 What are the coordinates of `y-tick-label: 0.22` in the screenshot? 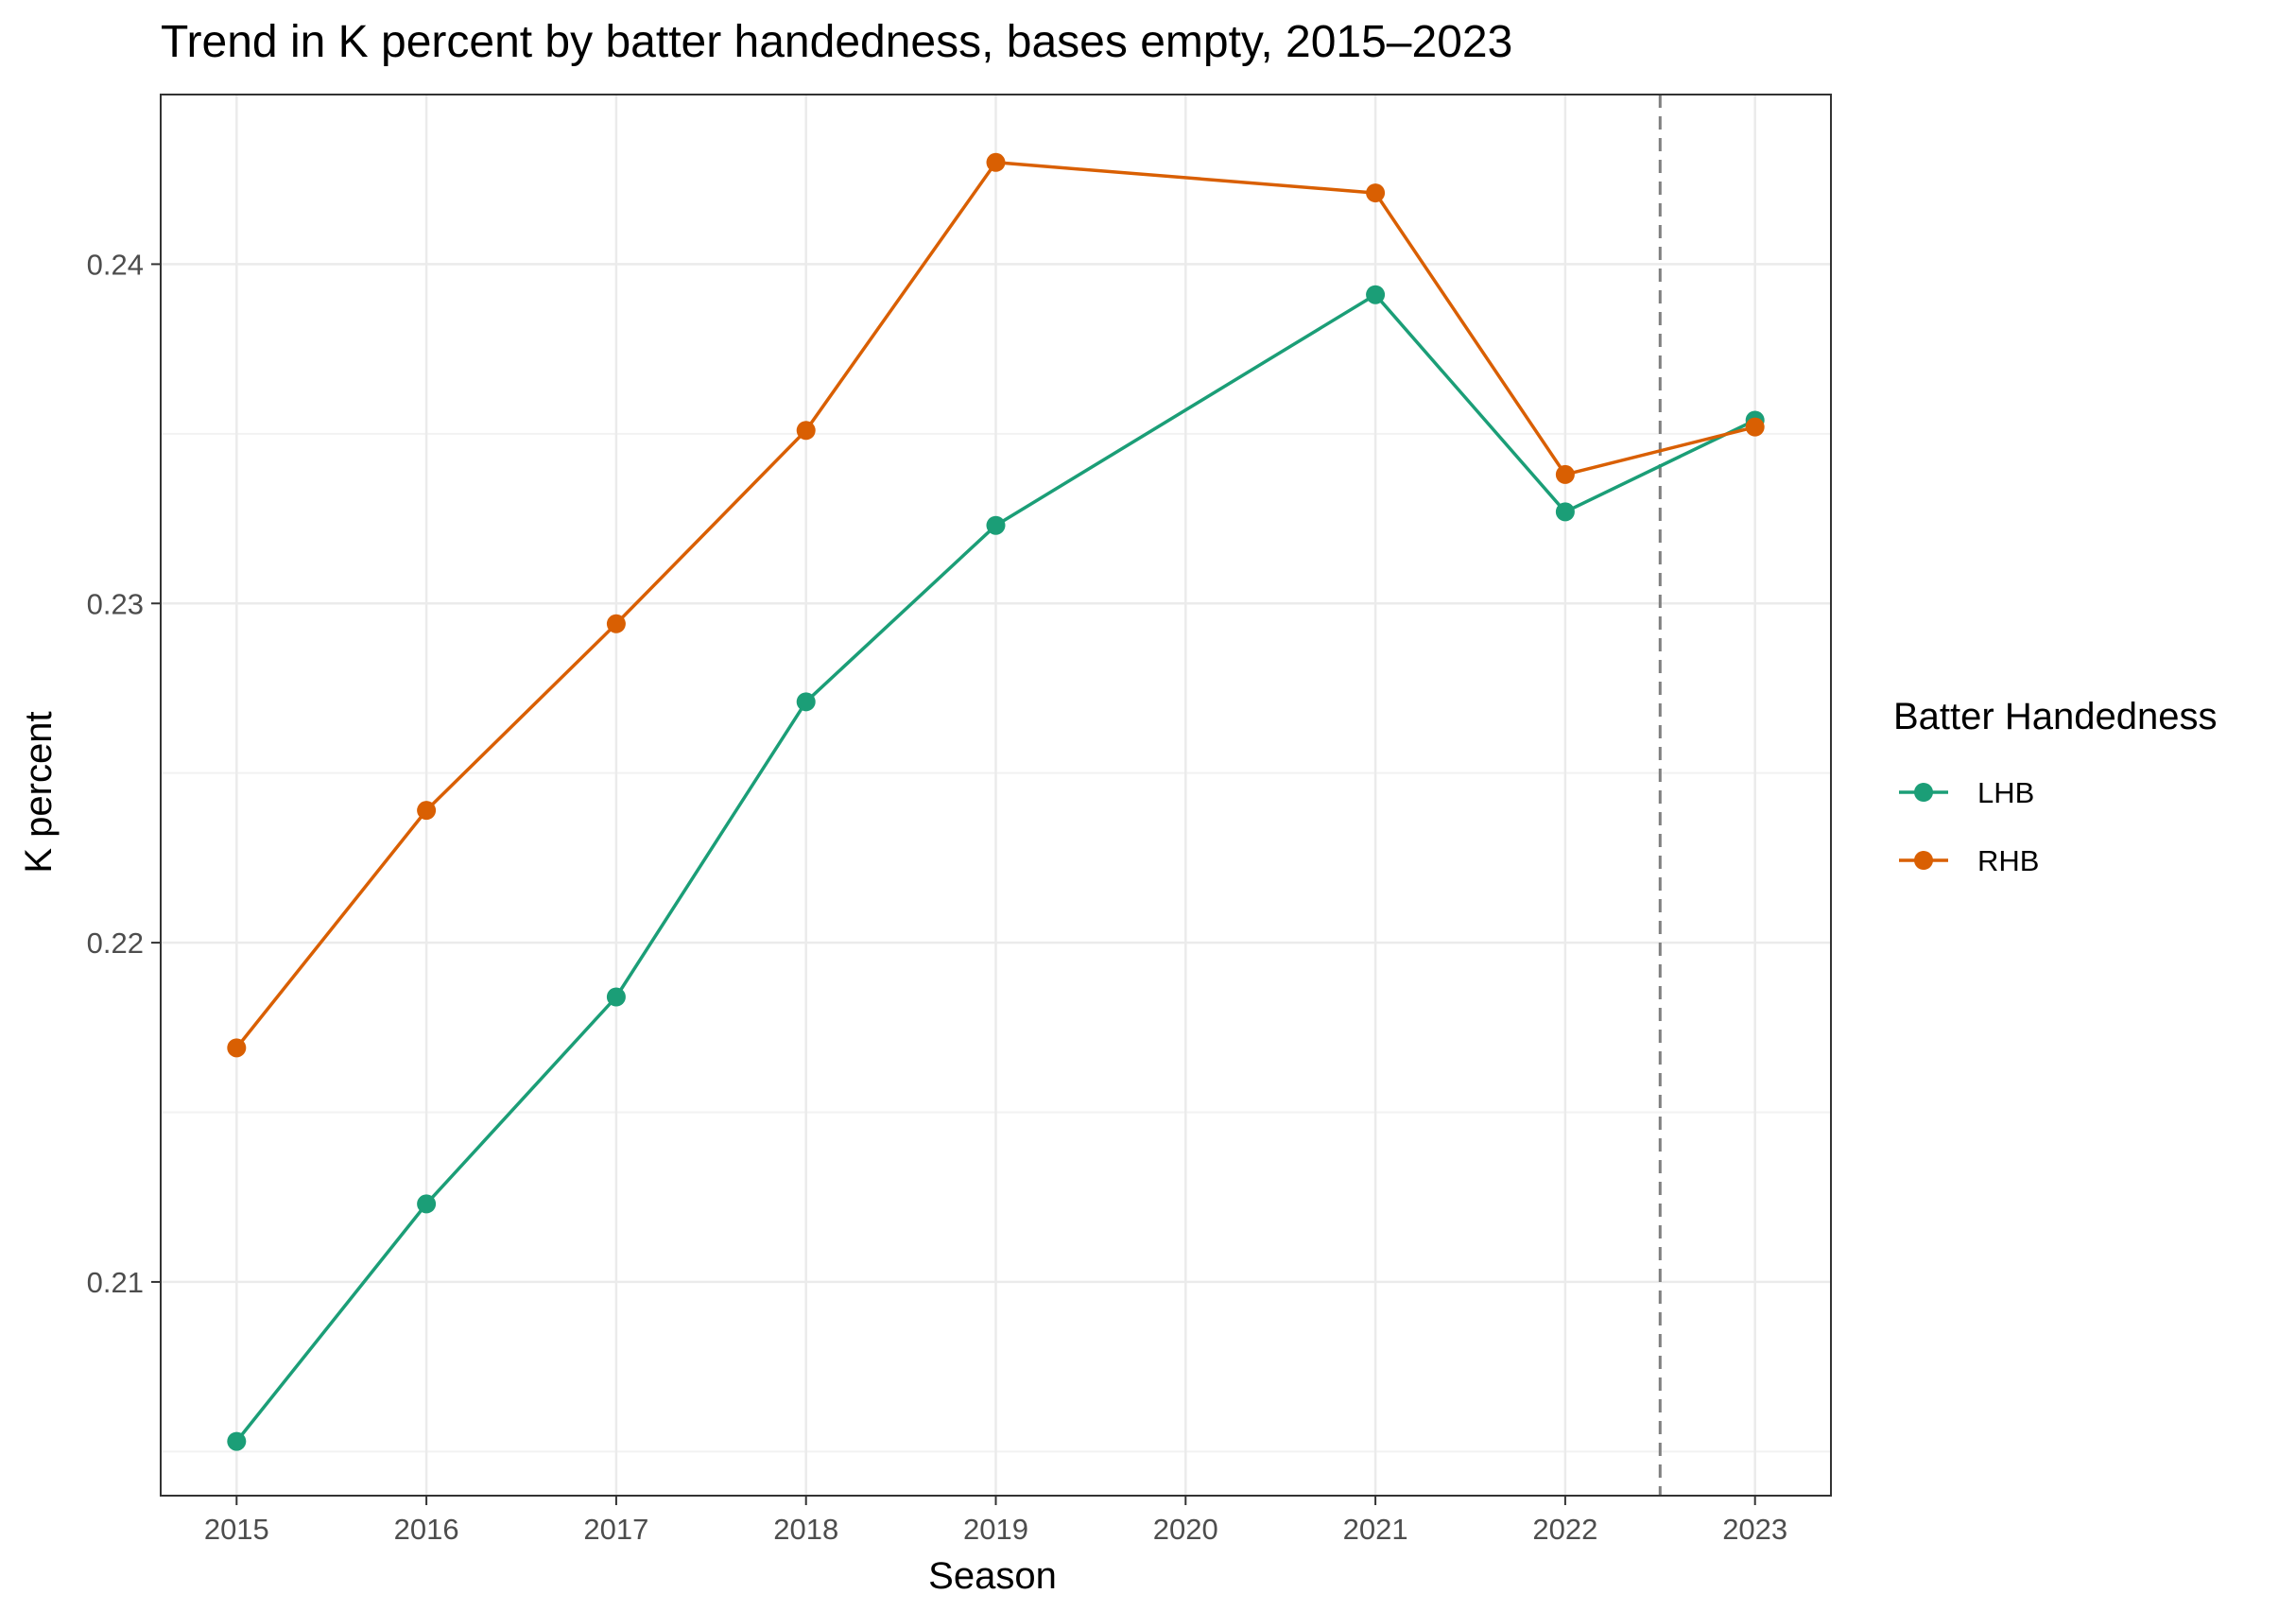 It's located at (115, 943).